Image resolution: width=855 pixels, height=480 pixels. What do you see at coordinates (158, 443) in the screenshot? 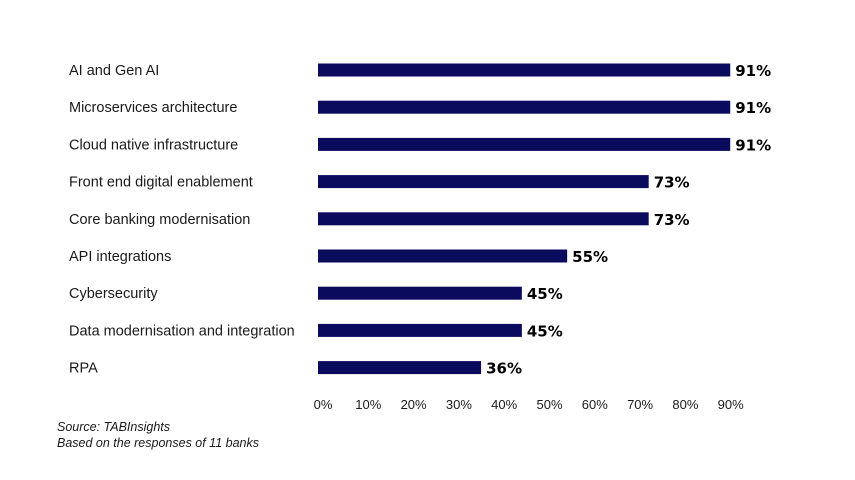
I see `basis-note: Based on the responses of 11 banks` at bounding box center [158, 443].